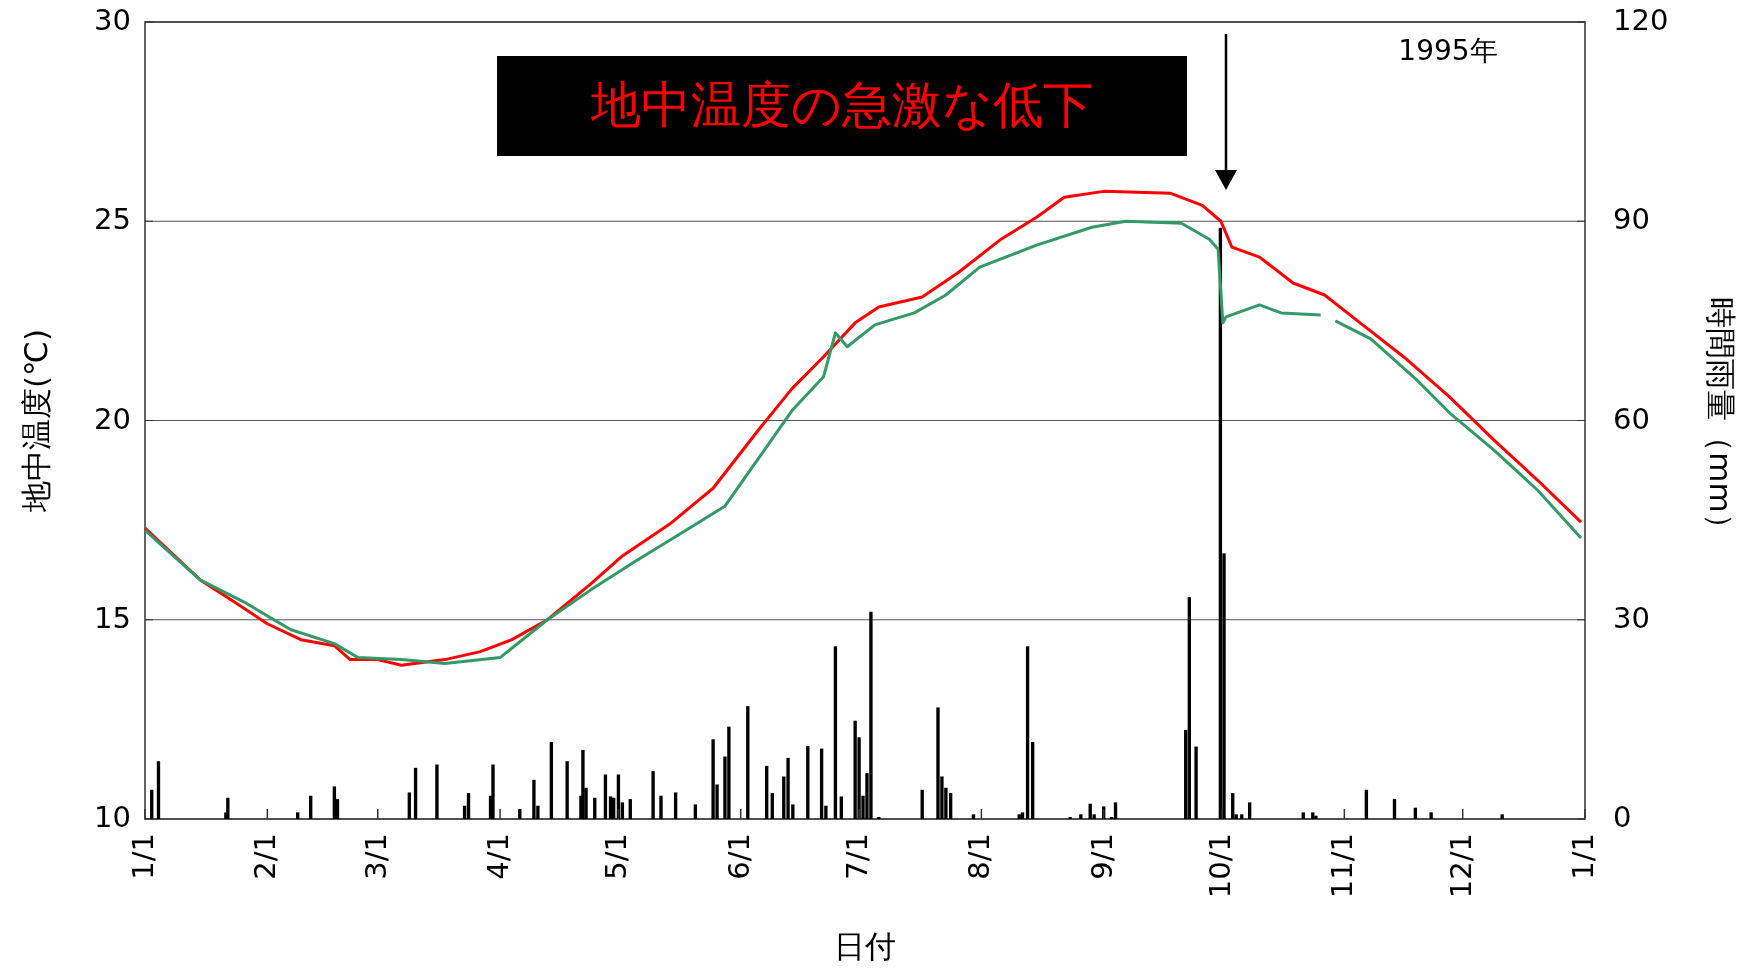  Describe the element at coordinates (1342, 866) in the screenshot. I see `x-tick-label: 11/1` at that location.